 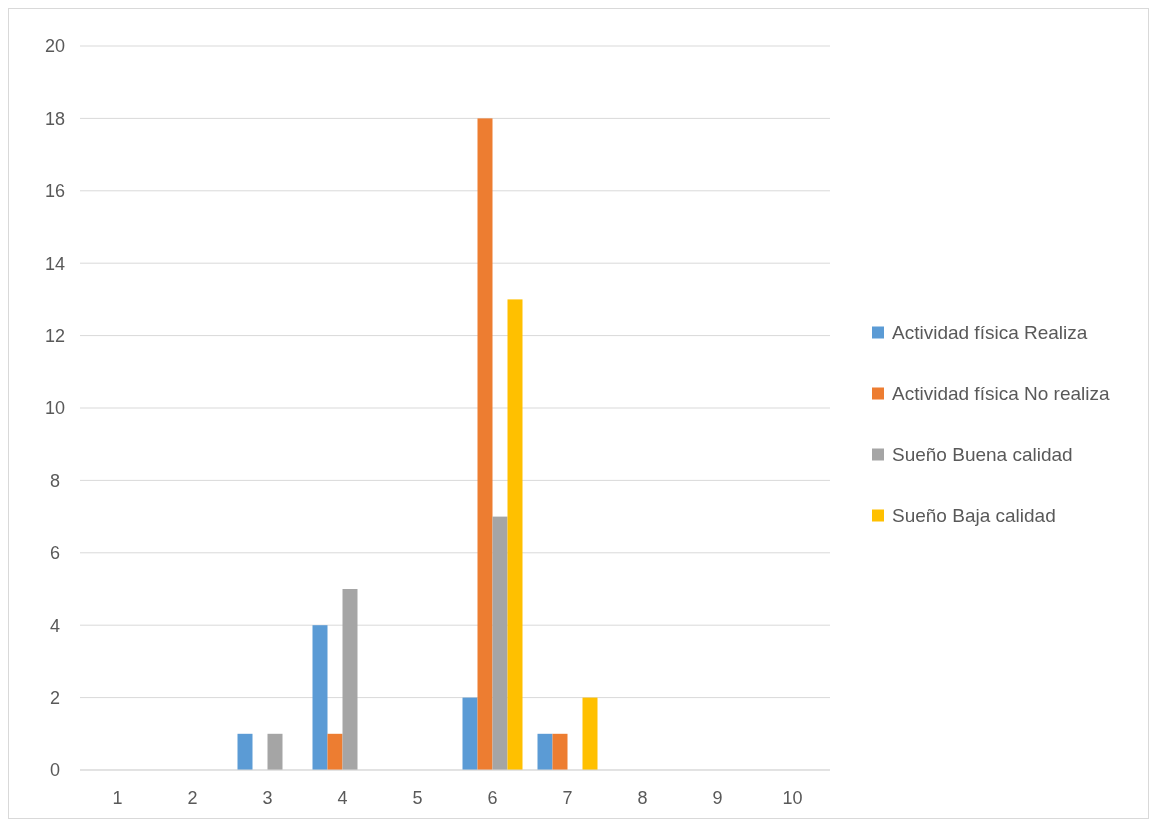 What do you see at coordinates (717, 798) in the screenshot?
I see `x-tick-label: 9` at bounding box center [717, 798].